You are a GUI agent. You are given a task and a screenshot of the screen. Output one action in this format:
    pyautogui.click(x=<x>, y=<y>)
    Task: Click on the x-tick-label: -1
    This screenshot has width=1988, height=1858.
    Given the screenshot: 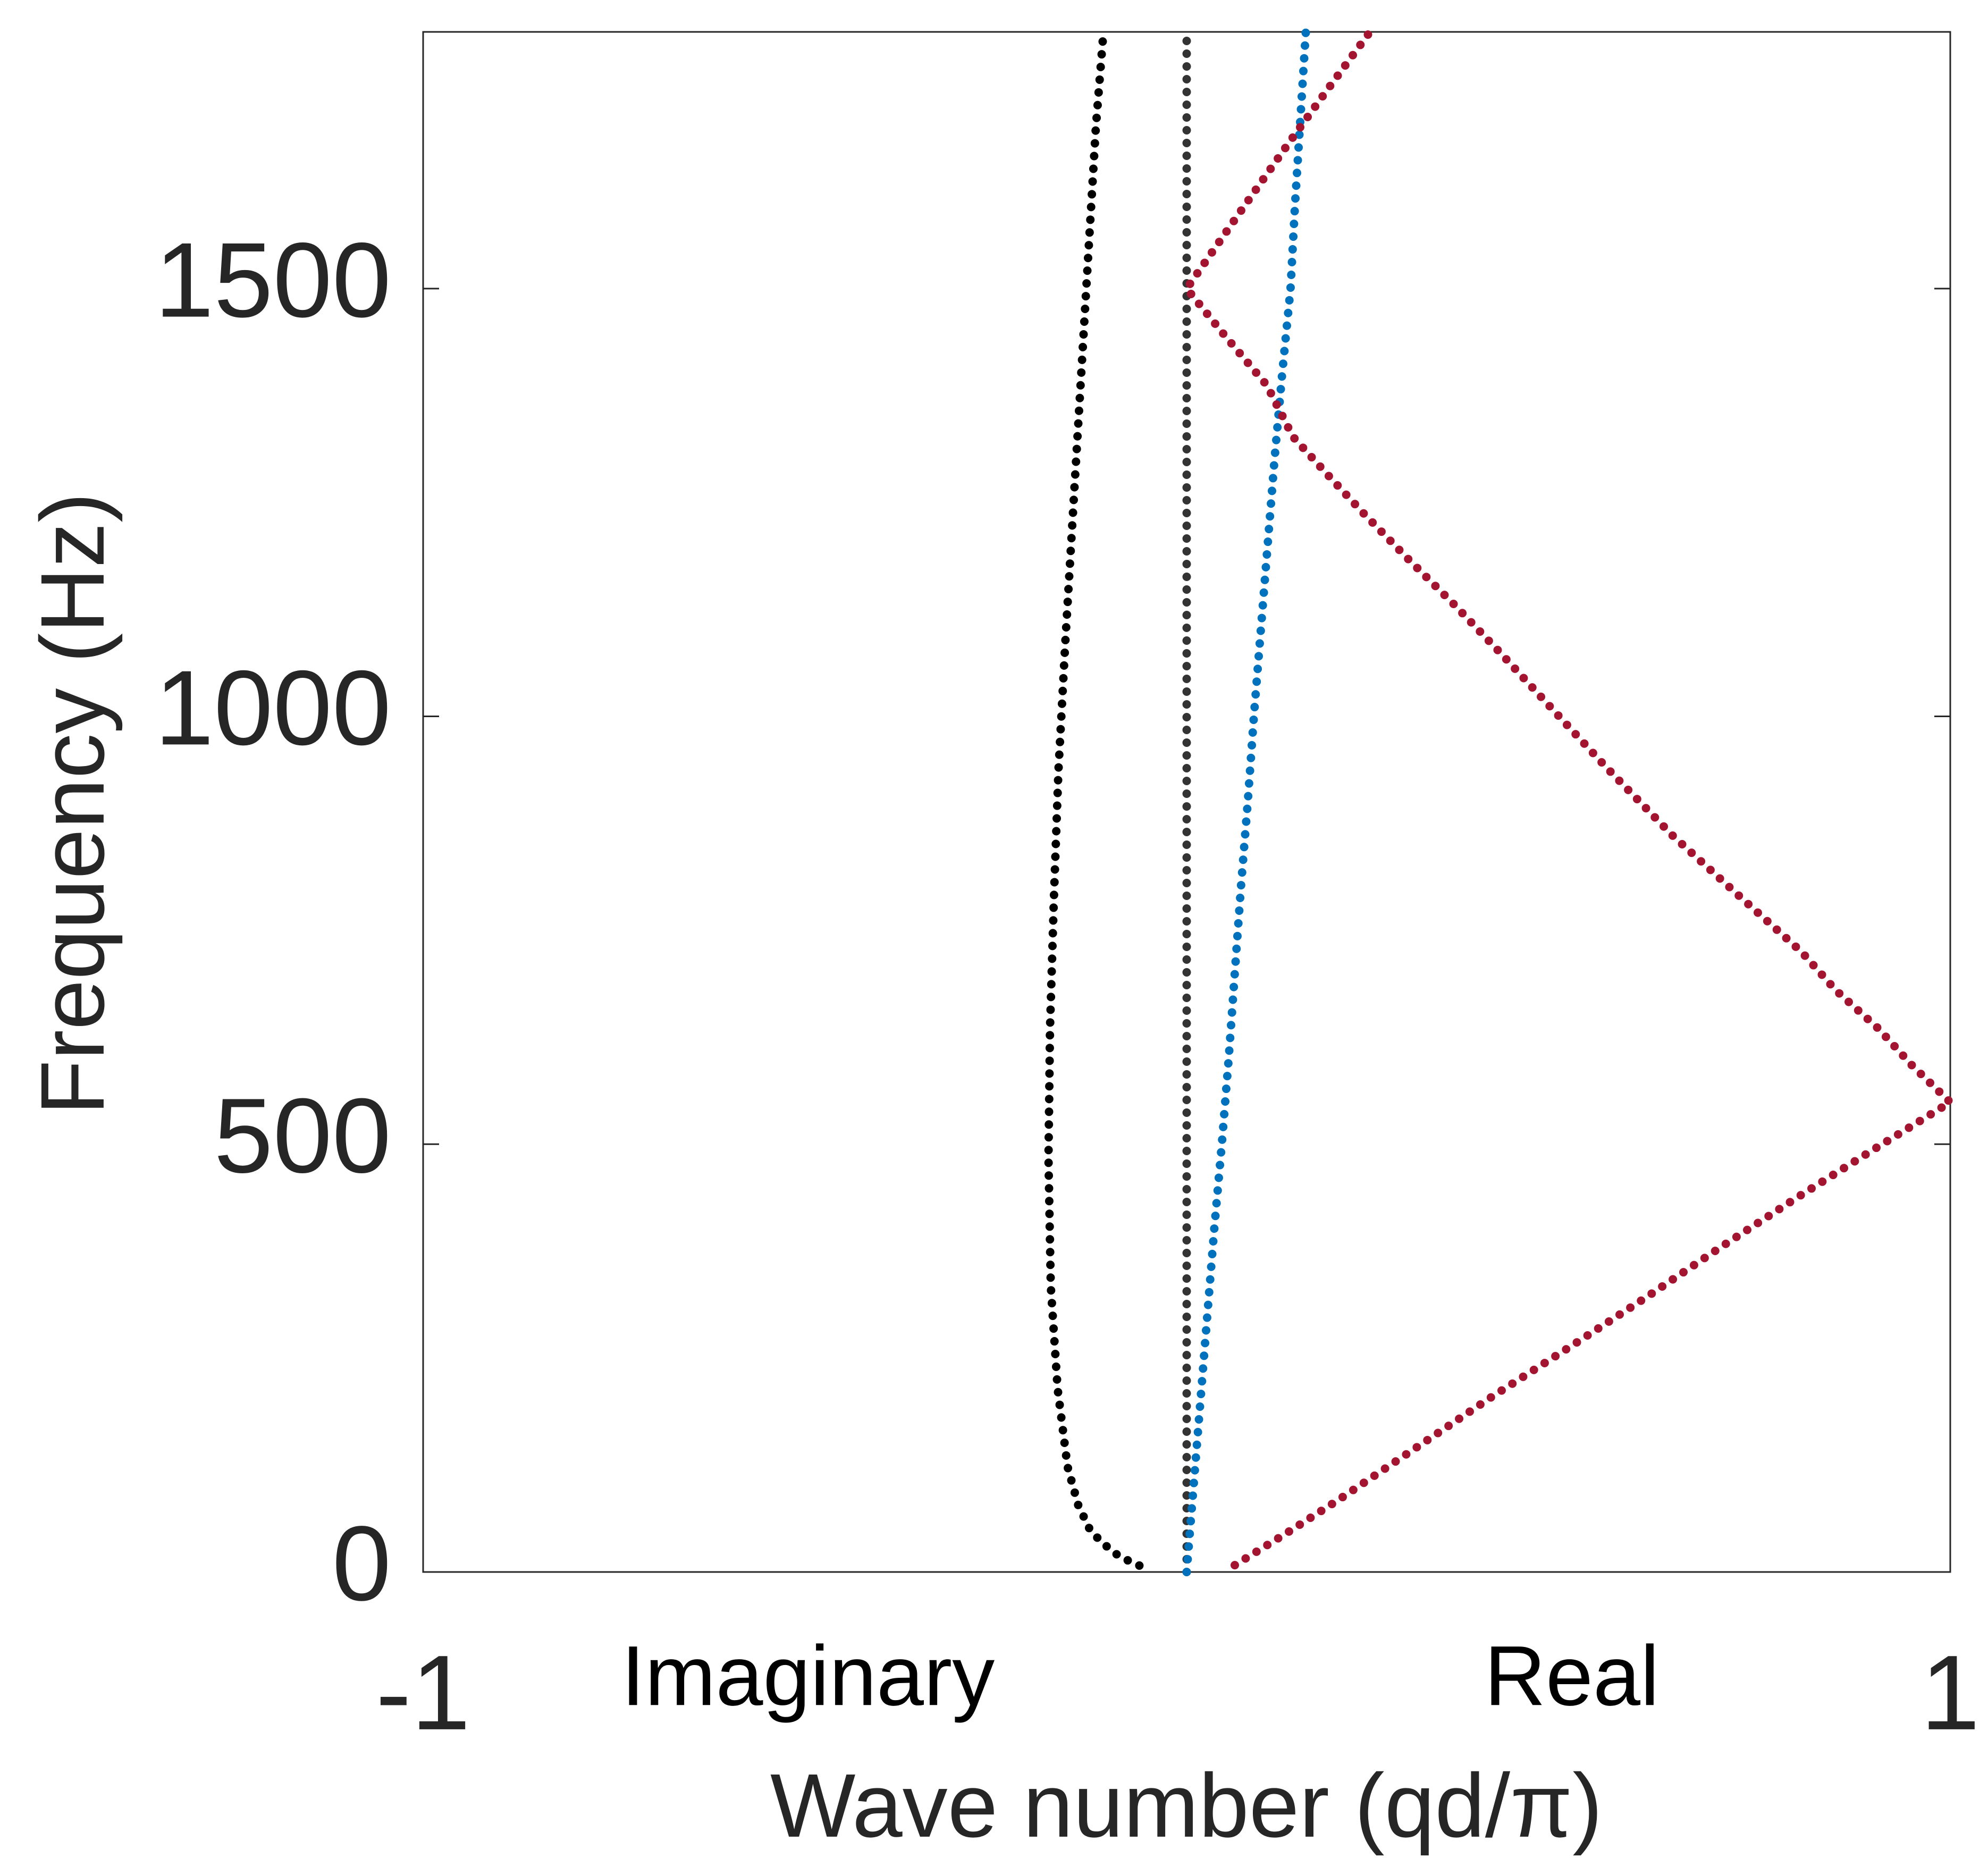 What is the action you would take?
    pyautogui.click(x=423, y=1693)
    